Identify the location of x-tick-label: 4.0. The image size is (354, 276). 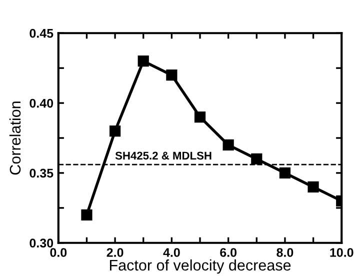
(171, 252).